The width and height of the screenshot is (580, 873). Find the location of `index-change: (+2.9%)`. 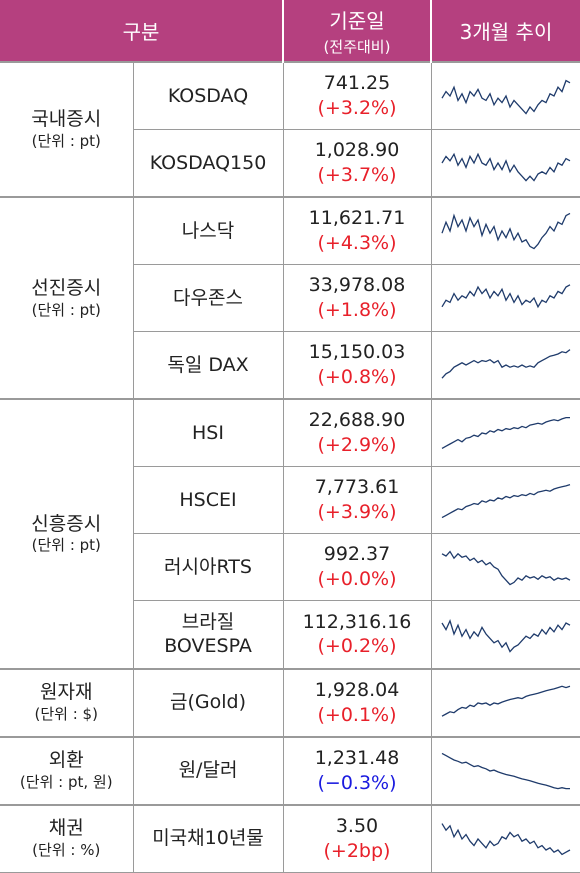

index-change: (+2.9%) is located at coordinates (357, 445).